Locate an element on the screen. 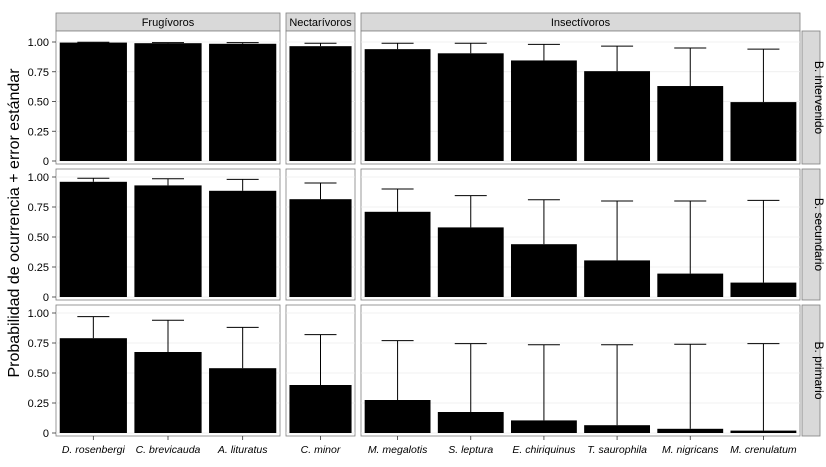  row-strip-label: B. intervenido is located at coordinates (819, 98).